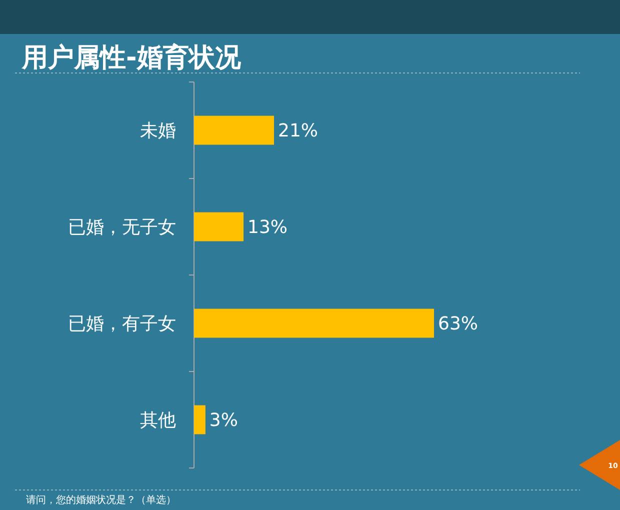  I want to click on y-tick-label: 已婚，无子女, so click(122, 227).